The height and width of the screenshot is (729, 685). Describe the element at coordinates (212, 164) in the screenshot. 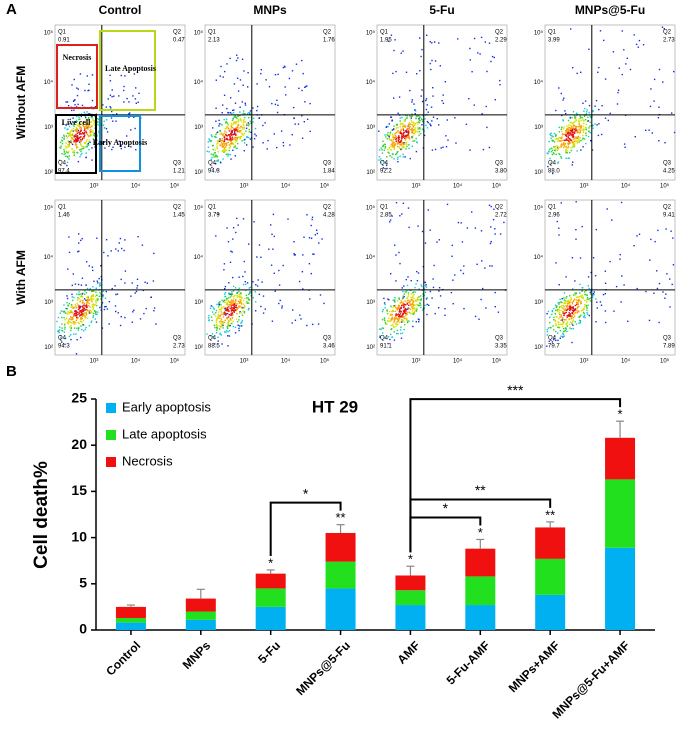

I see `quadrant-name: Q4` at that location.